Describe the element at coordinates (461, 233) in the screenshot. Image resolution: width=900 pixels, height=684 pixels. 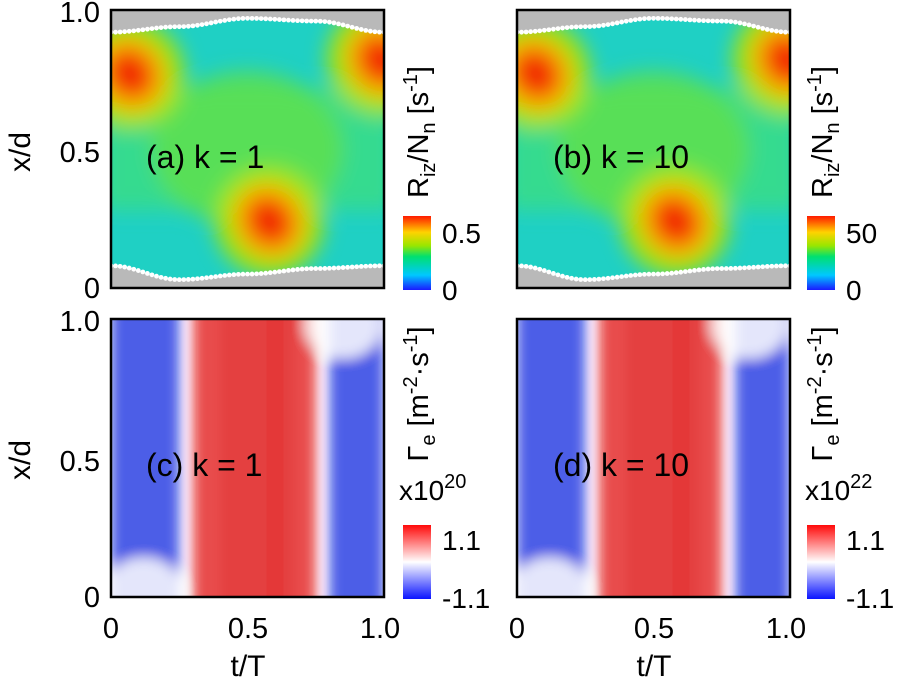
I see `colorbar-max-label: 0.5` at that location.